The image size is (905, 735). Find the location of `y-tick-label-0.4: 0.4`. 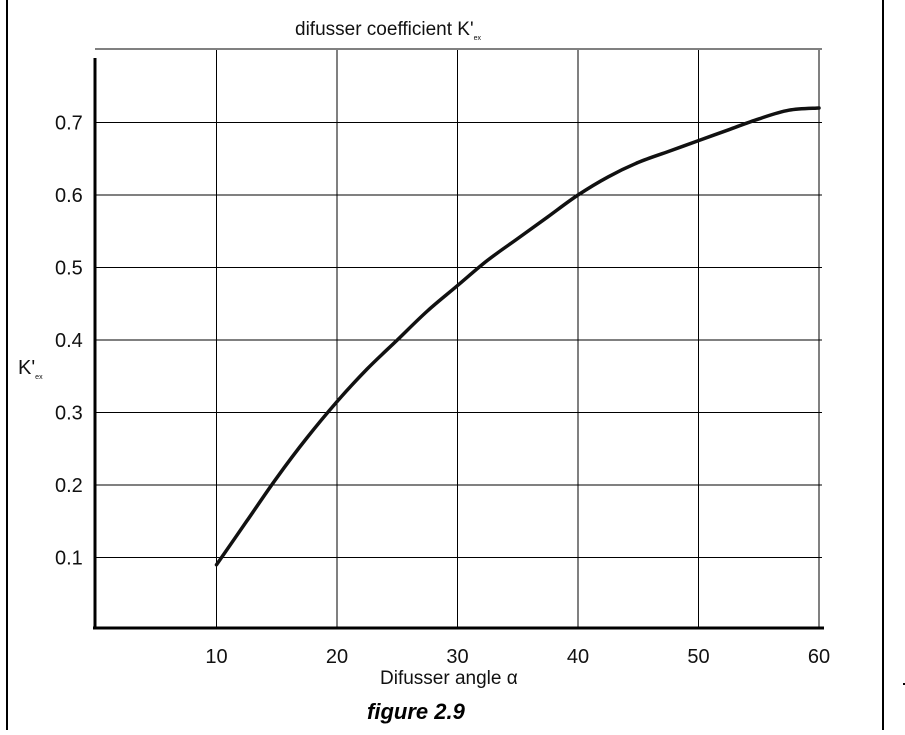

y-tick-label-0.4: 0.4 is located at coordinates (69, 341).